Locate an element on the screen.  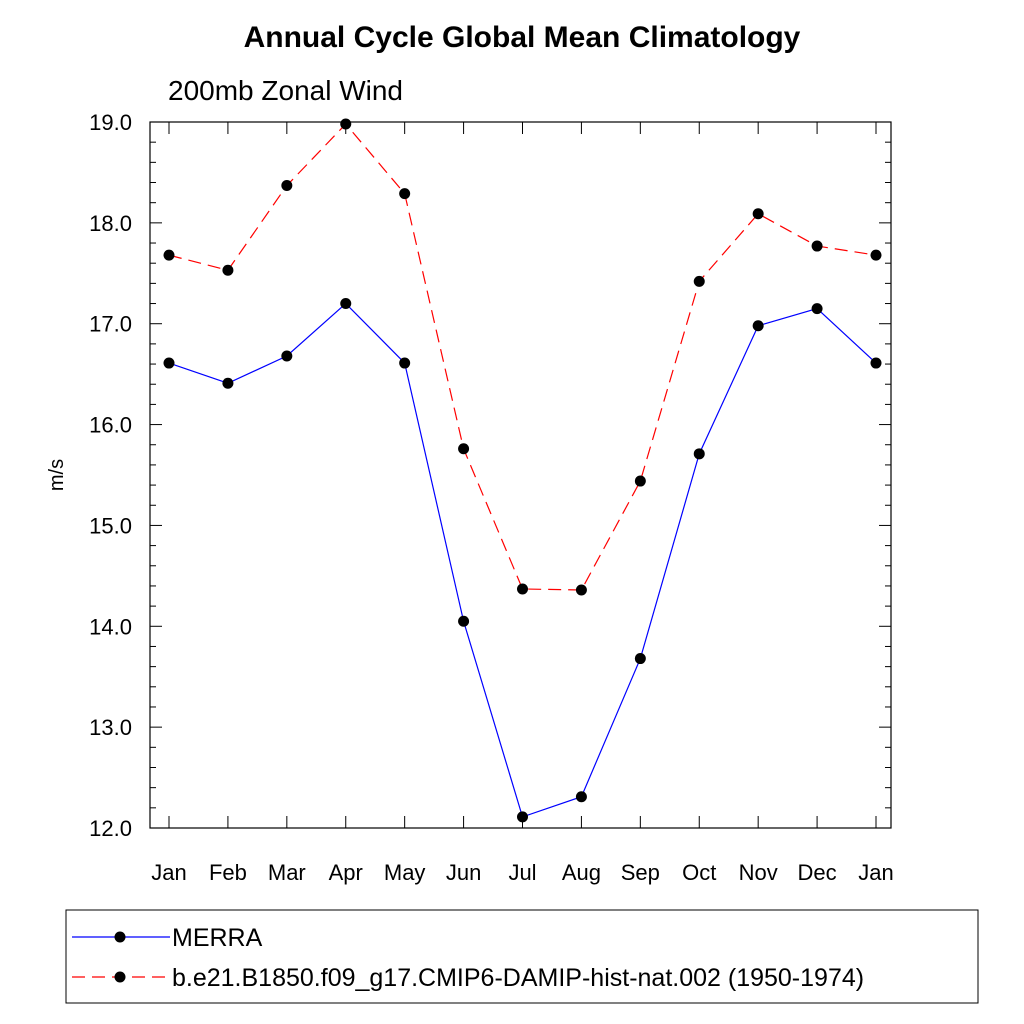
x-tick-label: Nov is located at coordinates (758, 872).